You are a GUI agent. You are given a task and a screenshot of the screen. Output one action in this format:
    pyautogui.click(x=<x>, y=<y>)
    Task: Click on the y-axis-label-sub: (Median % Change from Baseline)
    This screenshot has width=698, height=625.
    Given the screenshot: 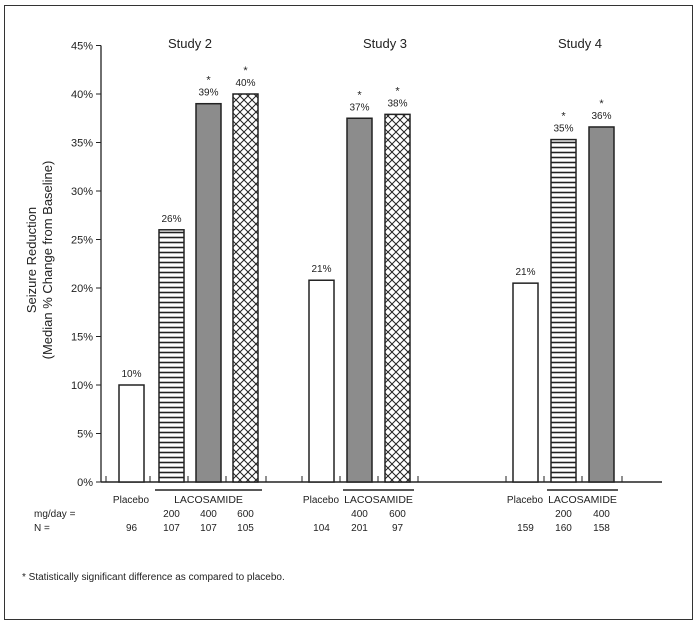 What is the action you would take?
    pyautogui.click(x=47, y=260)
    